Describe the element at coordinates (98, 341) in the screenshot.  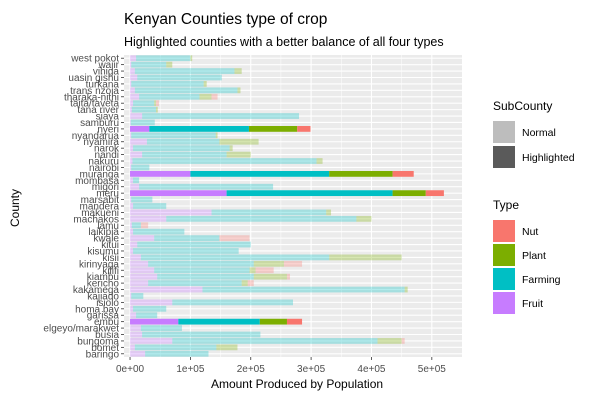
I see `y-tick-label: bungoma` at that location.